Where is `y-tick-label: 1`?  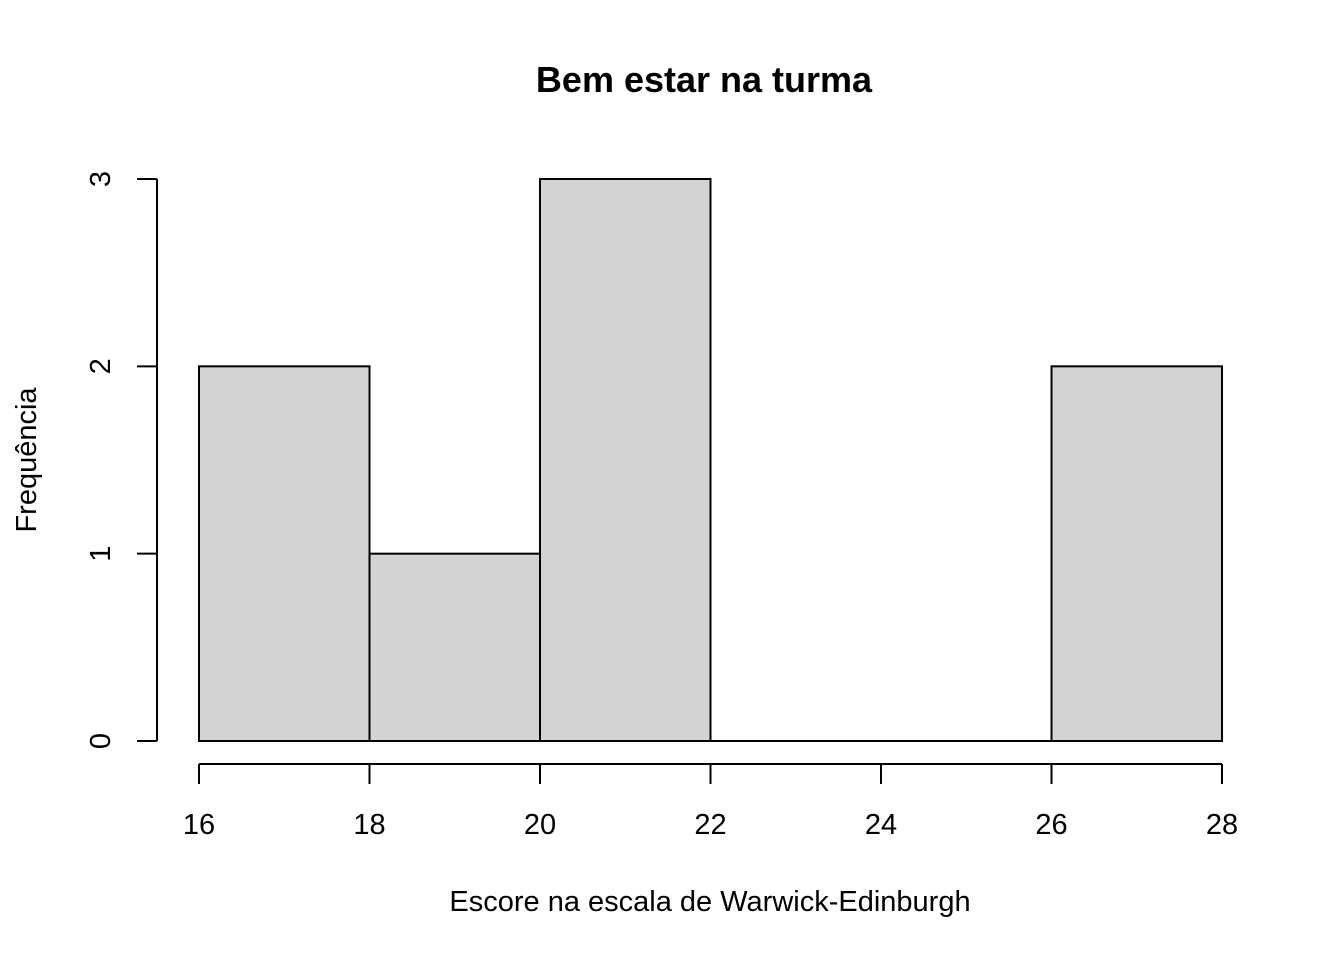 y-tick-label: 1 is located at coordinates (101, 554).